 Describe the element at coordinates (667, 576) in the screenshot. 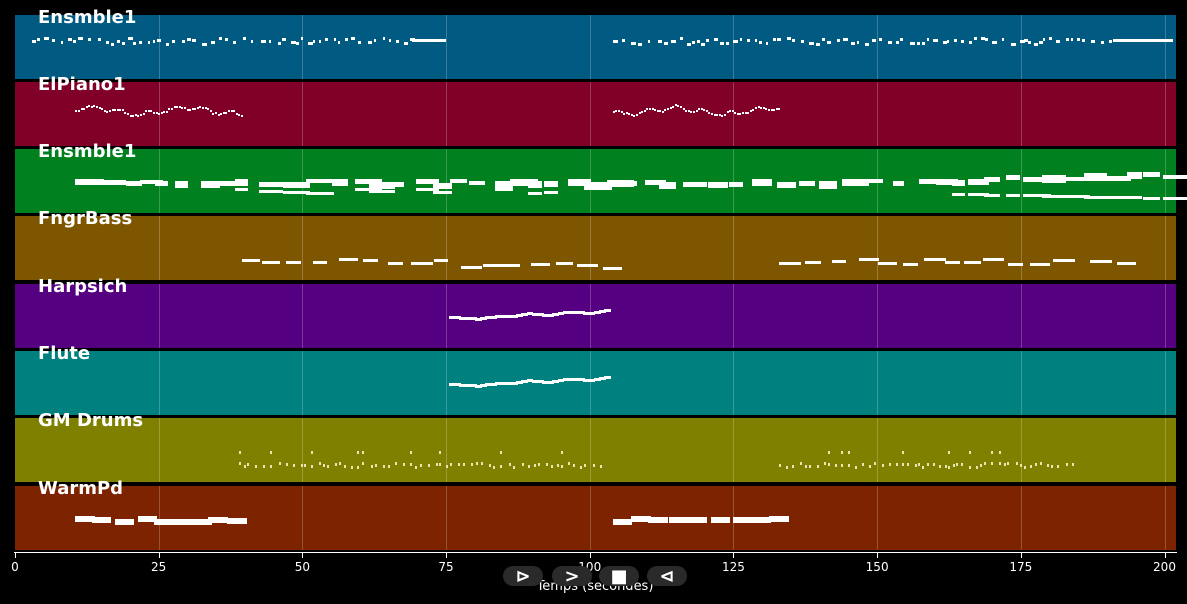

I see `rewind-icon: ⊲` at that location.